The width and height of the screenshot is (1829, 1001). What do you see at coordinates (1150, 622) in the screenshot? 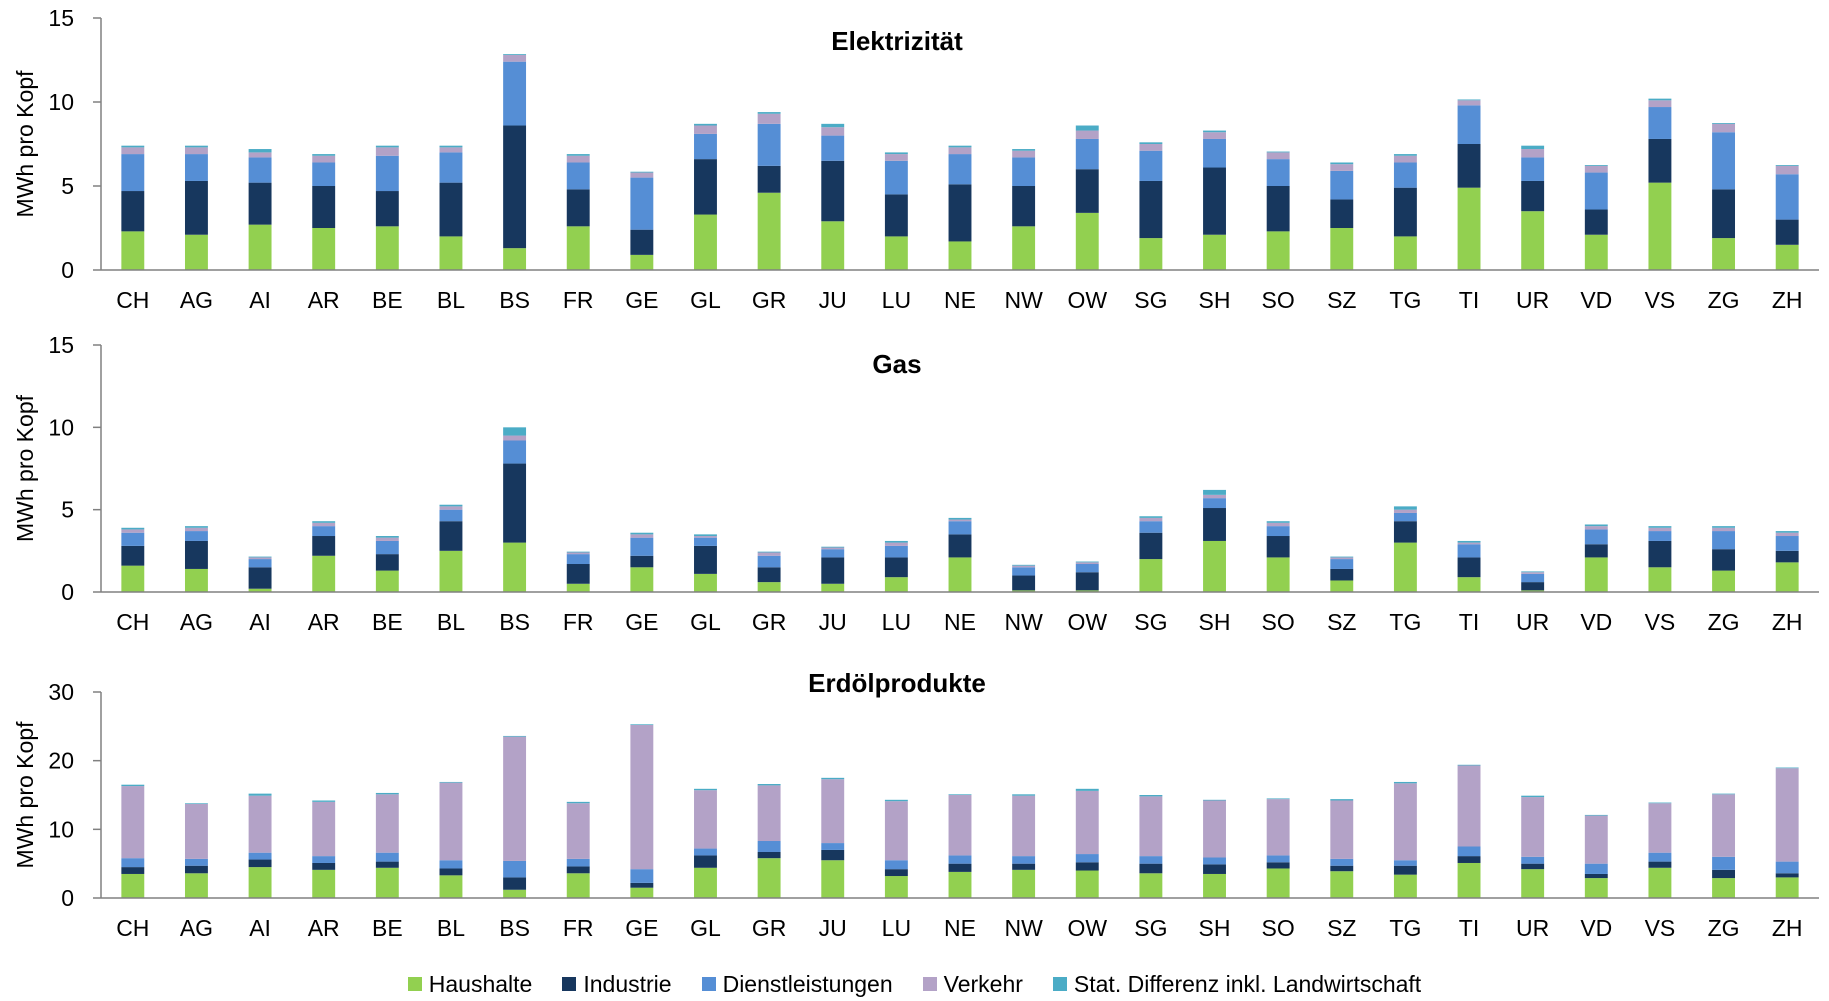
I see `x-tick-label-gas: SG` at bounding box center [1150, 622].